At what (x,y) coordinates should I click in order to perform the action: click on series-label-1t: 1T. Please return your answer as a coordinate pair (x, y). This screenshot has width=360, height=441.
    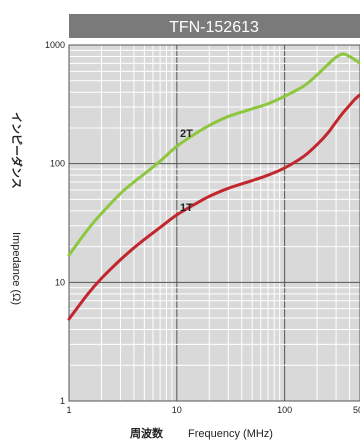
    Looking at the image, I should click on (186, 208).